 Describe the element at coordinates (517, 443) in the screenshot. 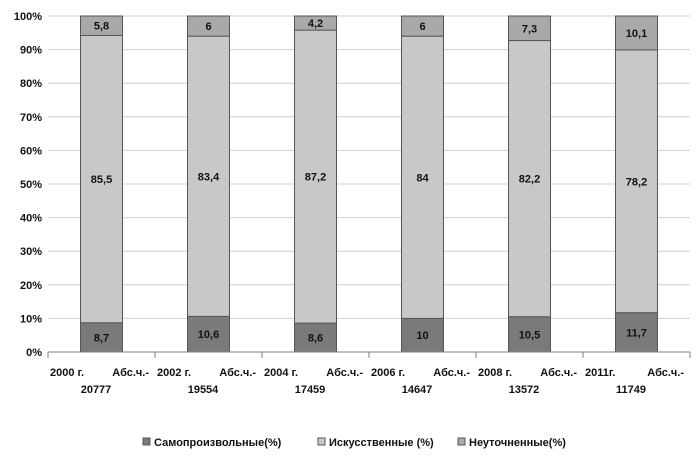

I see `legend-label: Неуточненные(%)` at that location.